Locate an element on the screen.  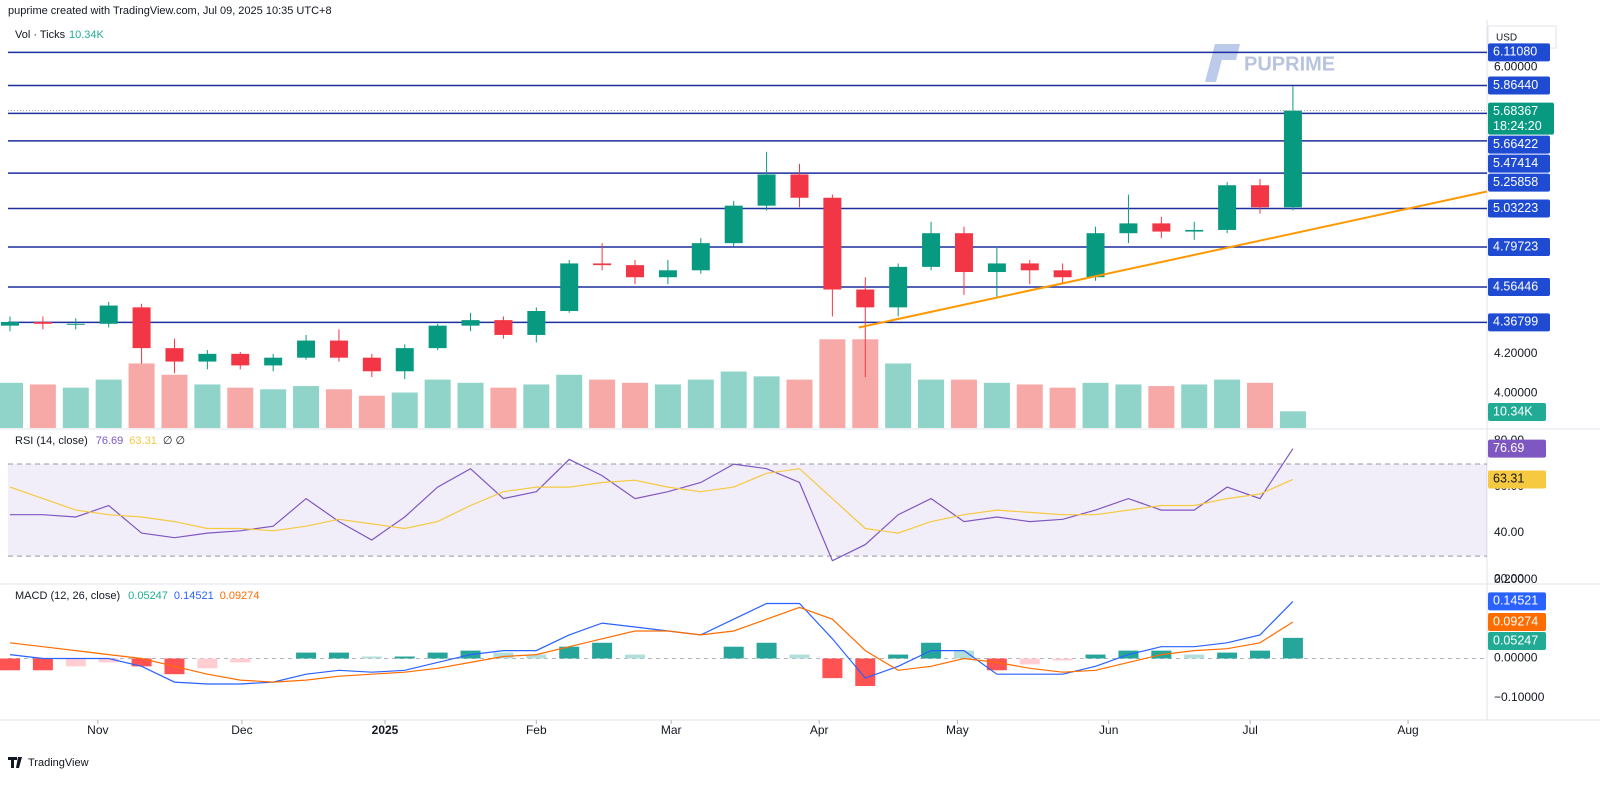
current-price: 5.68367 is located at coordinates (1515, 111).